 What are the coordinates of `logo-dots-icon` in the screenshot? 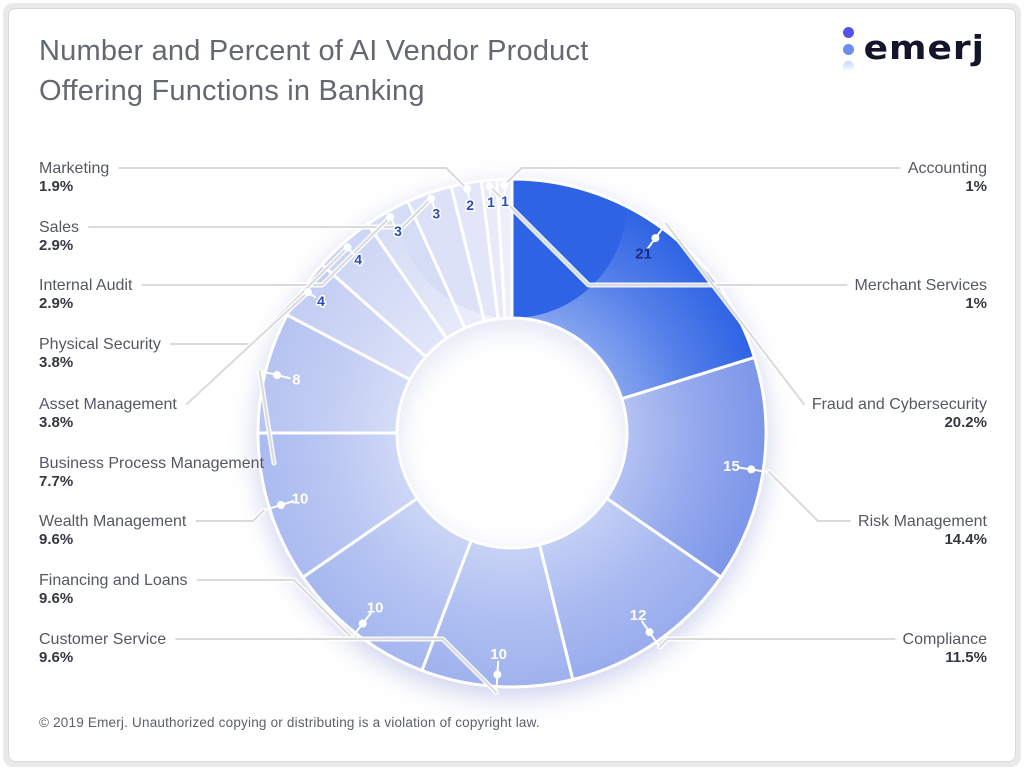 It's located at (848, 48).